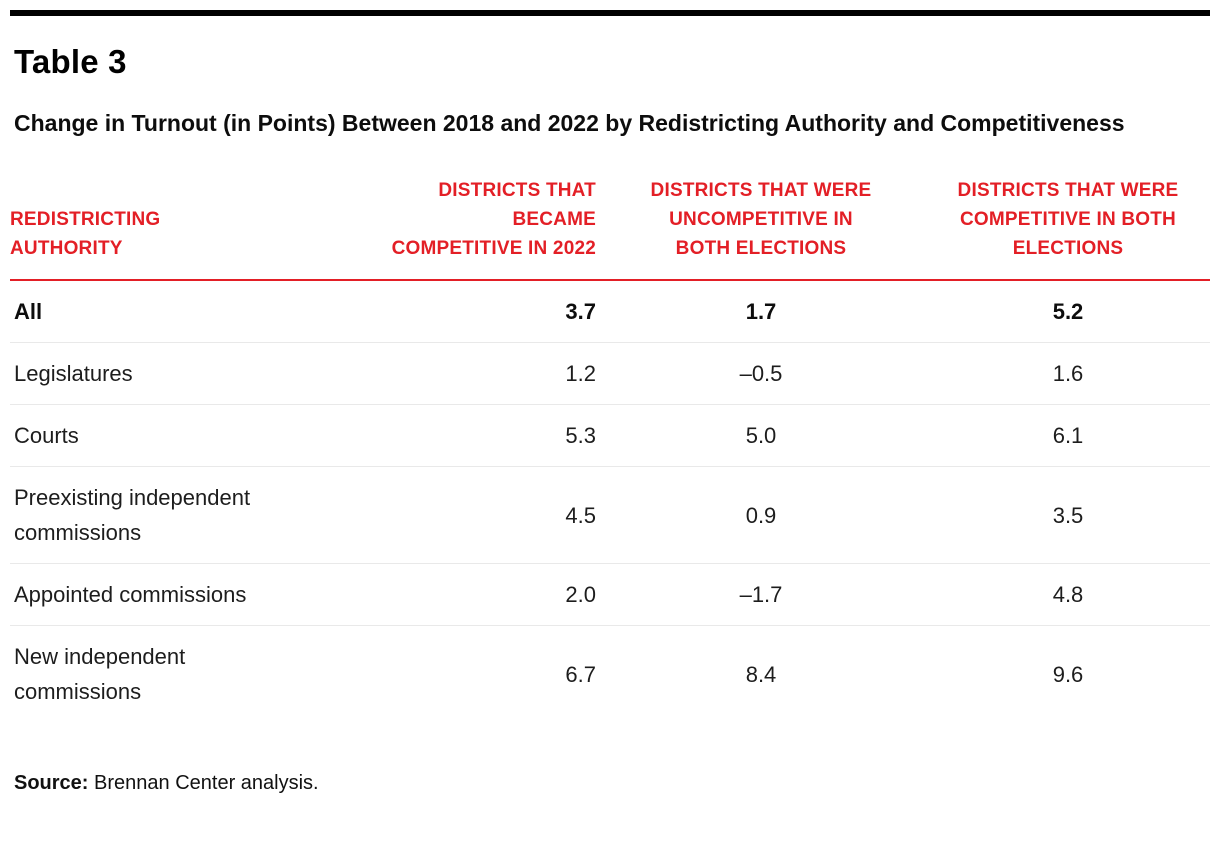 Image resolution: width=1220 pixels, height=846 pixels. What do you see at coordinates (761, 373) in the screenshot?
I see `cell-value: –0.5` at bounding box center [761, 373].